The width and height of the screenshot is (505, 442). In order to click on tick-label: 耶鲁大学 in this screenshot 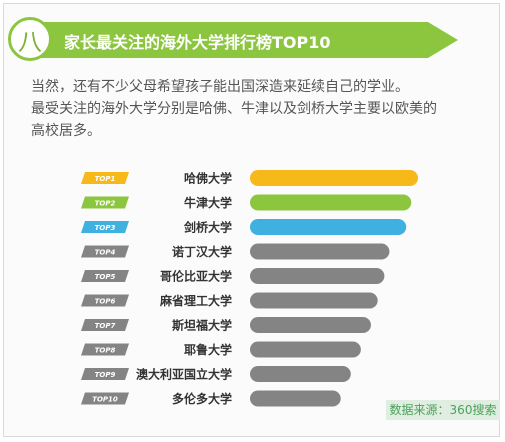, I will do `click(208, 349)`.